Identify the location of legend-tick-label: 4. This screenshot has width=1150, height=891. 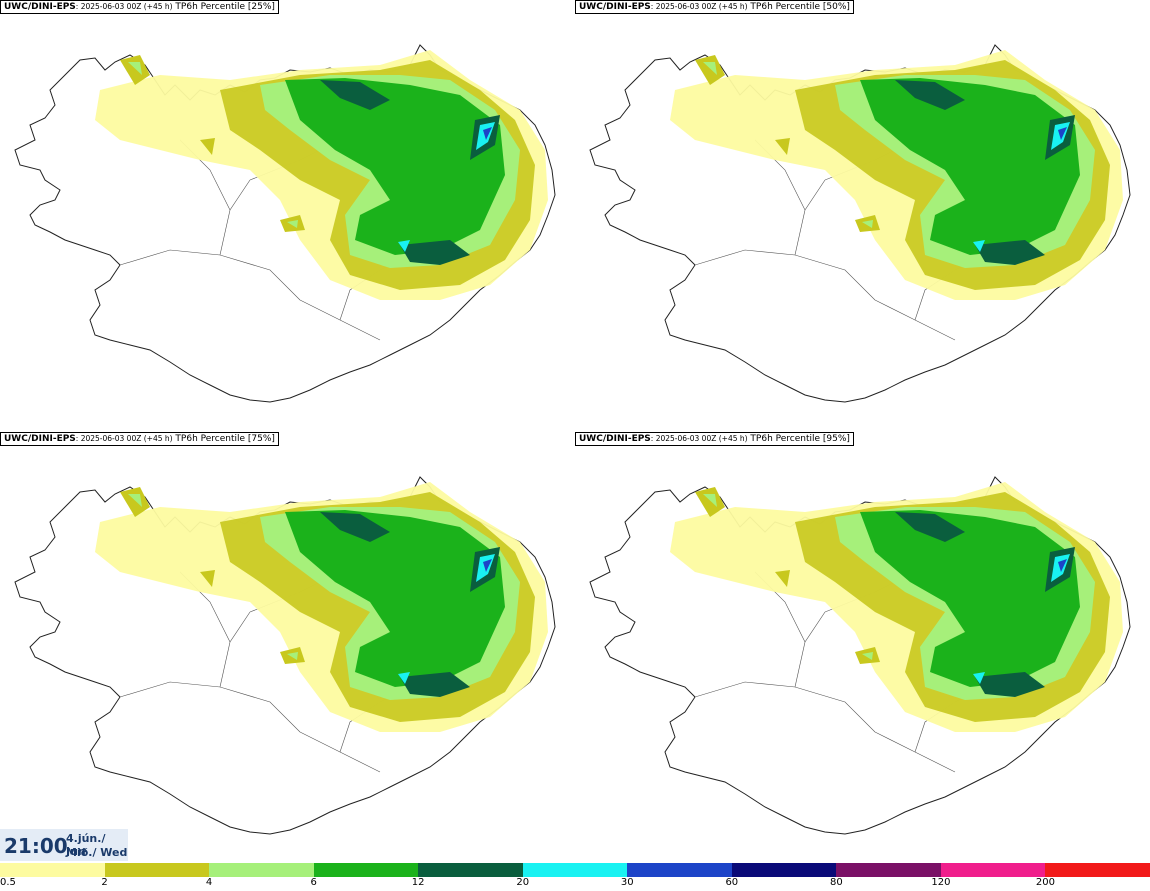
(209, 882).